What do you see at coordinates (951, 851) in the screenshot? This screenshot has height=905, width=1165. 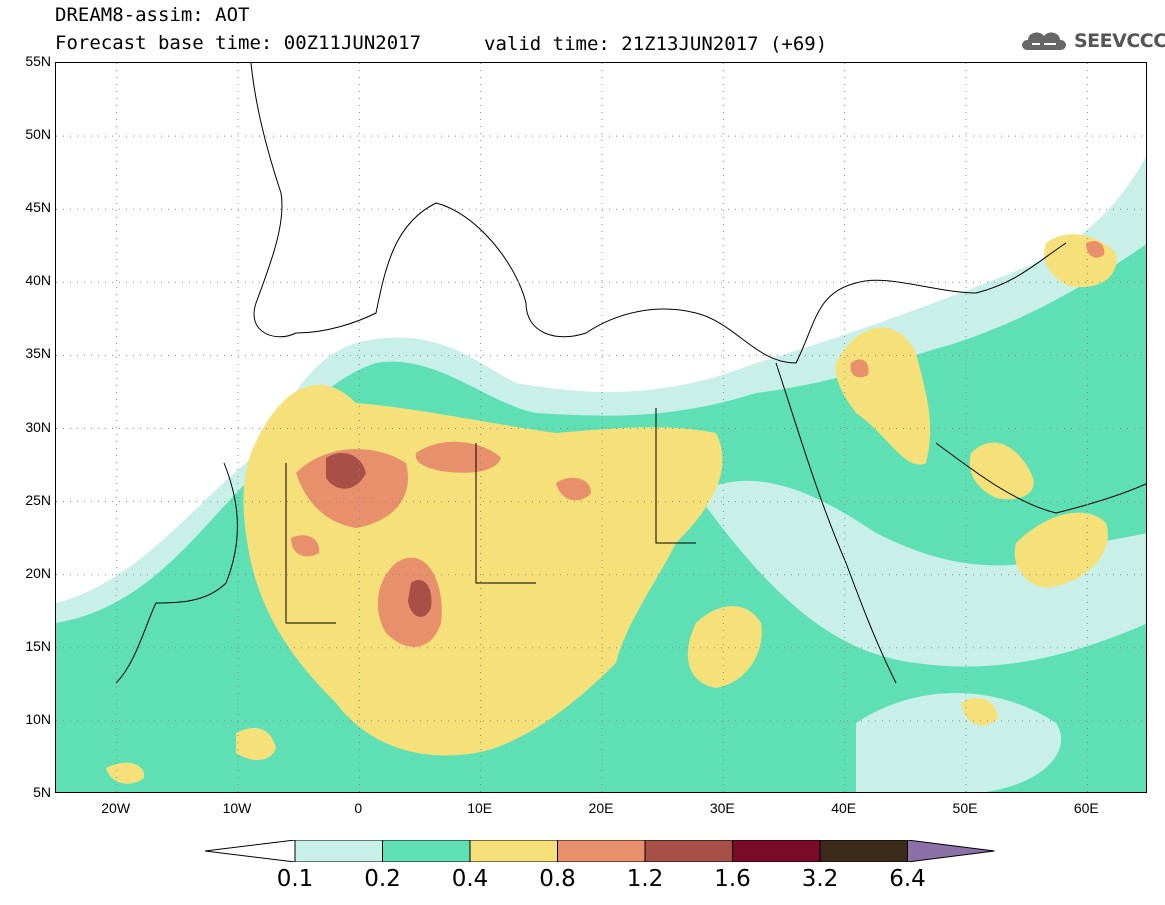 I see `colorbar-over-triangle` at bounding box center [951, 851].